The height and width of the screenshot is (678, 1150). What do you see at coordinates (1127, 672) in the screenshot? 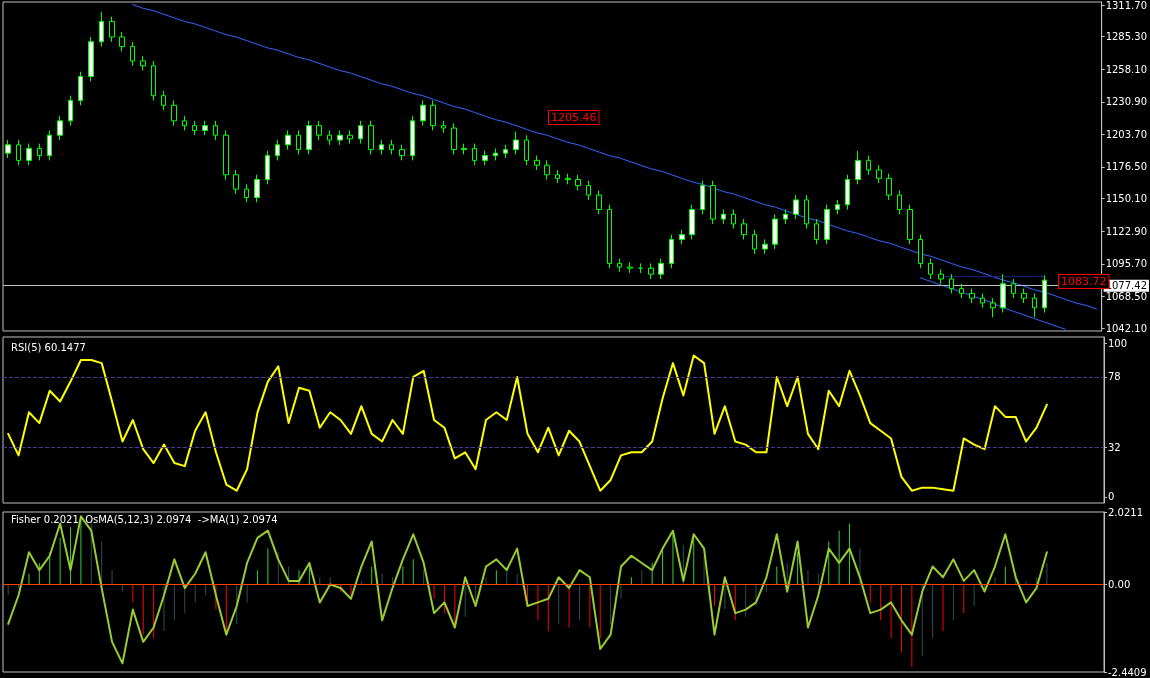
I see `y-tick-label: -2.4409` at bounding box center [1127, 672].